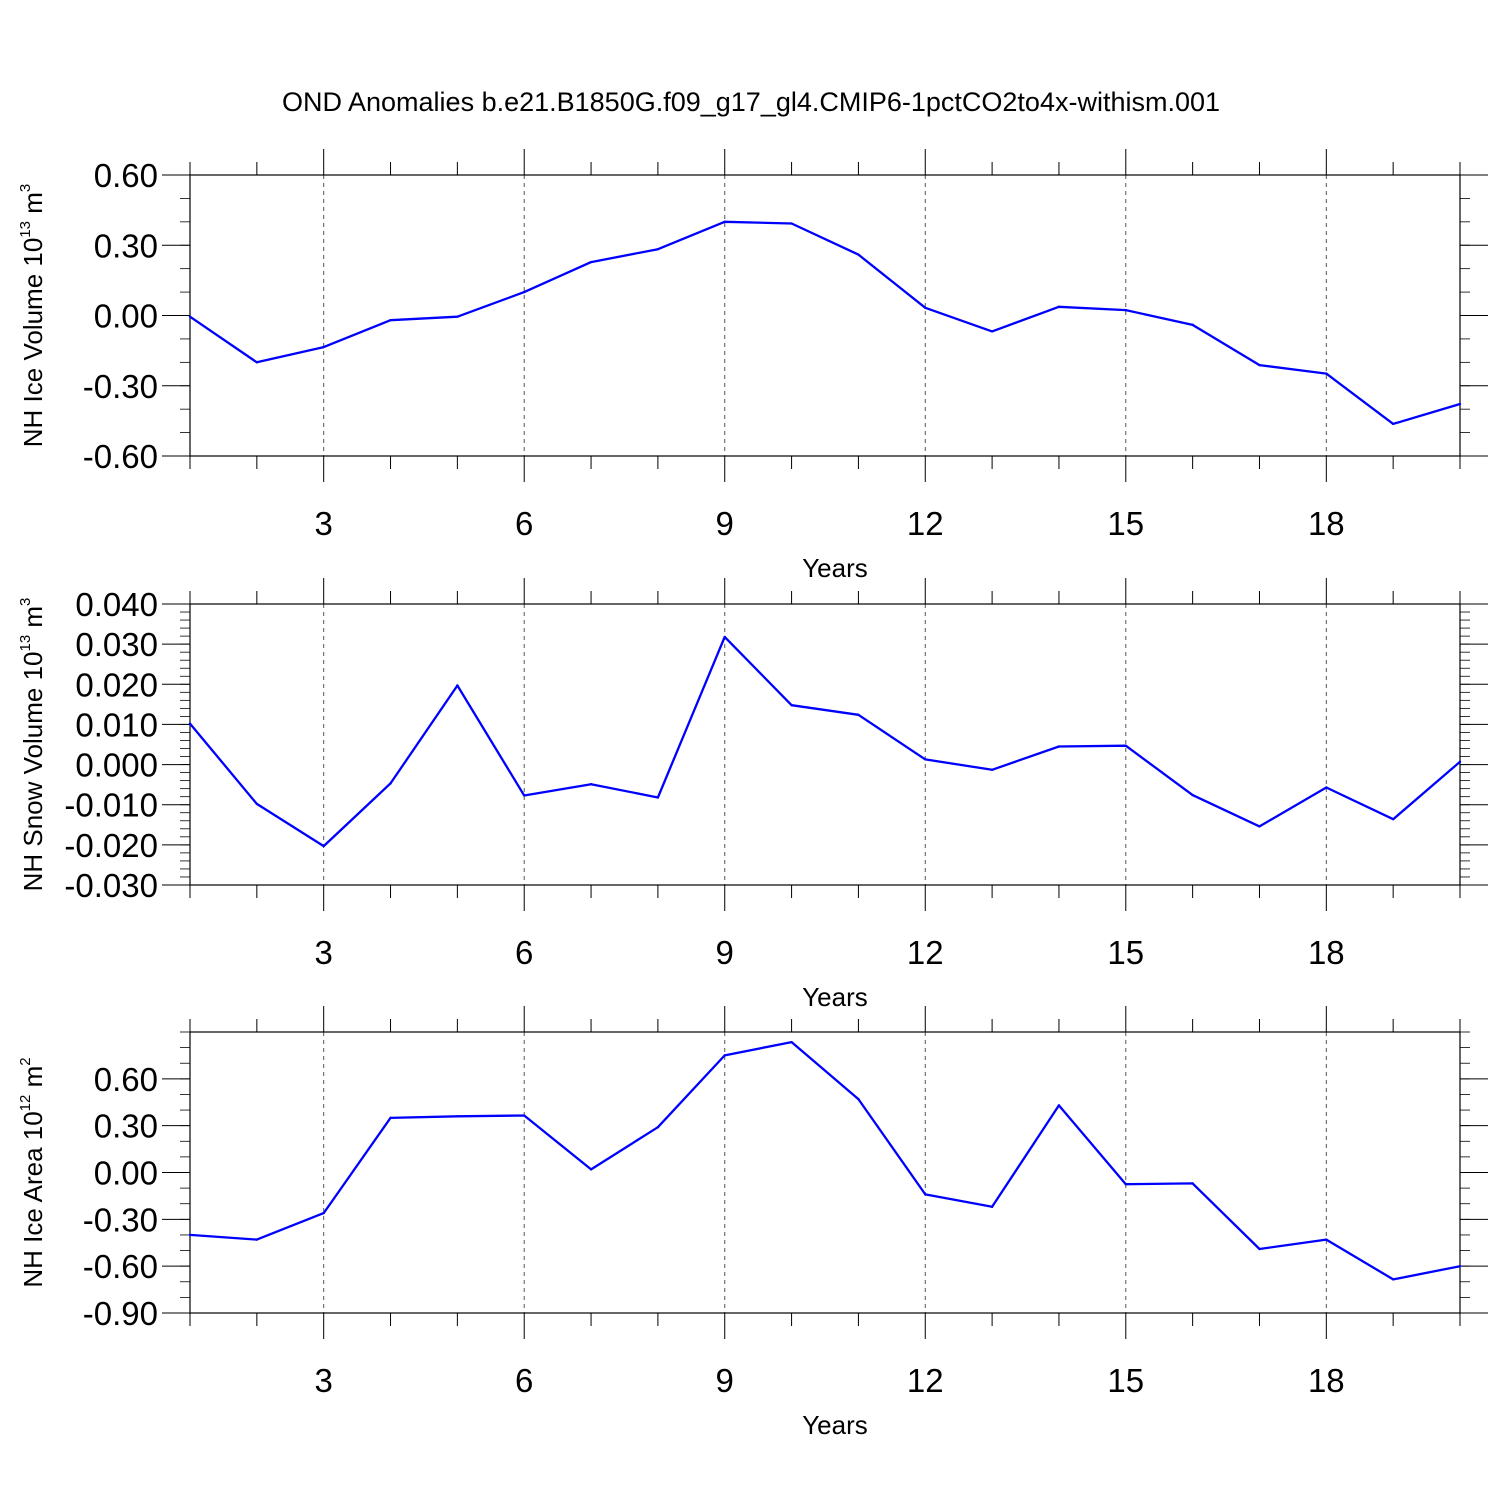 The width and height of the screenshot is (1500, 1500). Describe the element at coordinates (32, 1172) in the screenshot. I see `y-axis-label: NH Ice Area 1012 m2` at that location.